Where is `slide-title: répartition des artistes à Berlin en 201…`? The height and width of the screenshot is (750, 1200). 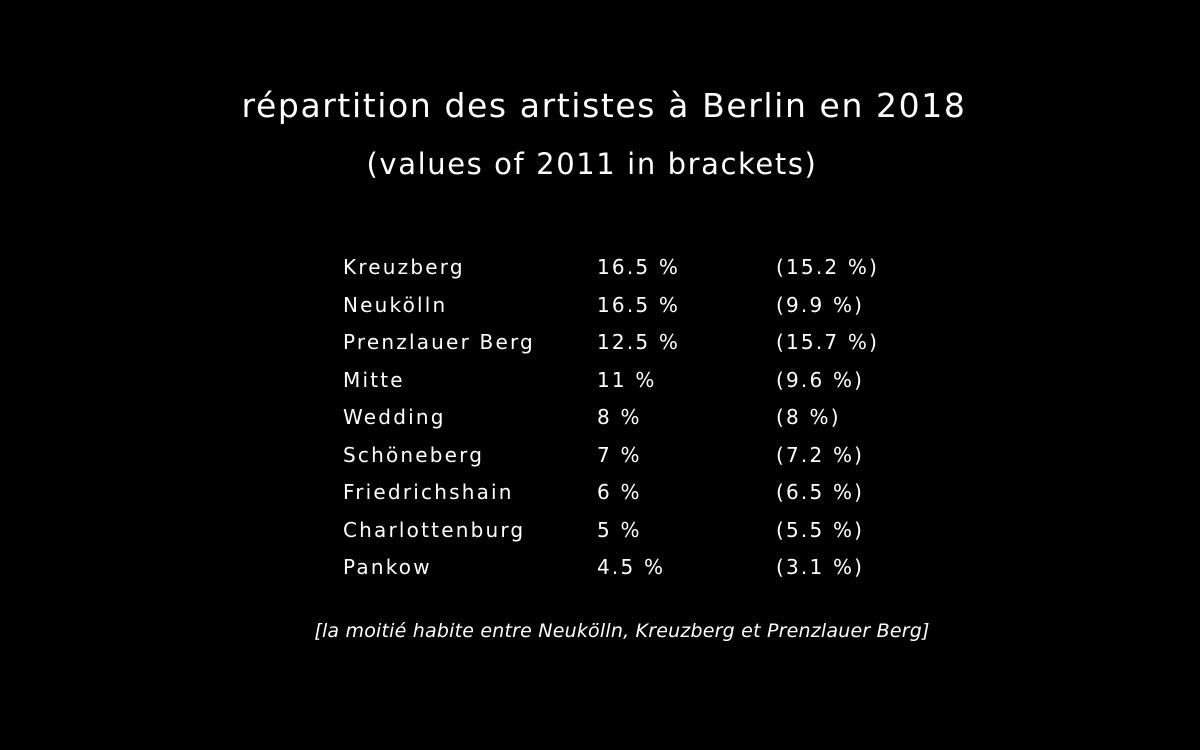
slide-title: répartition des artistes à Berlin en 201… is located at coordinates (604, 105).